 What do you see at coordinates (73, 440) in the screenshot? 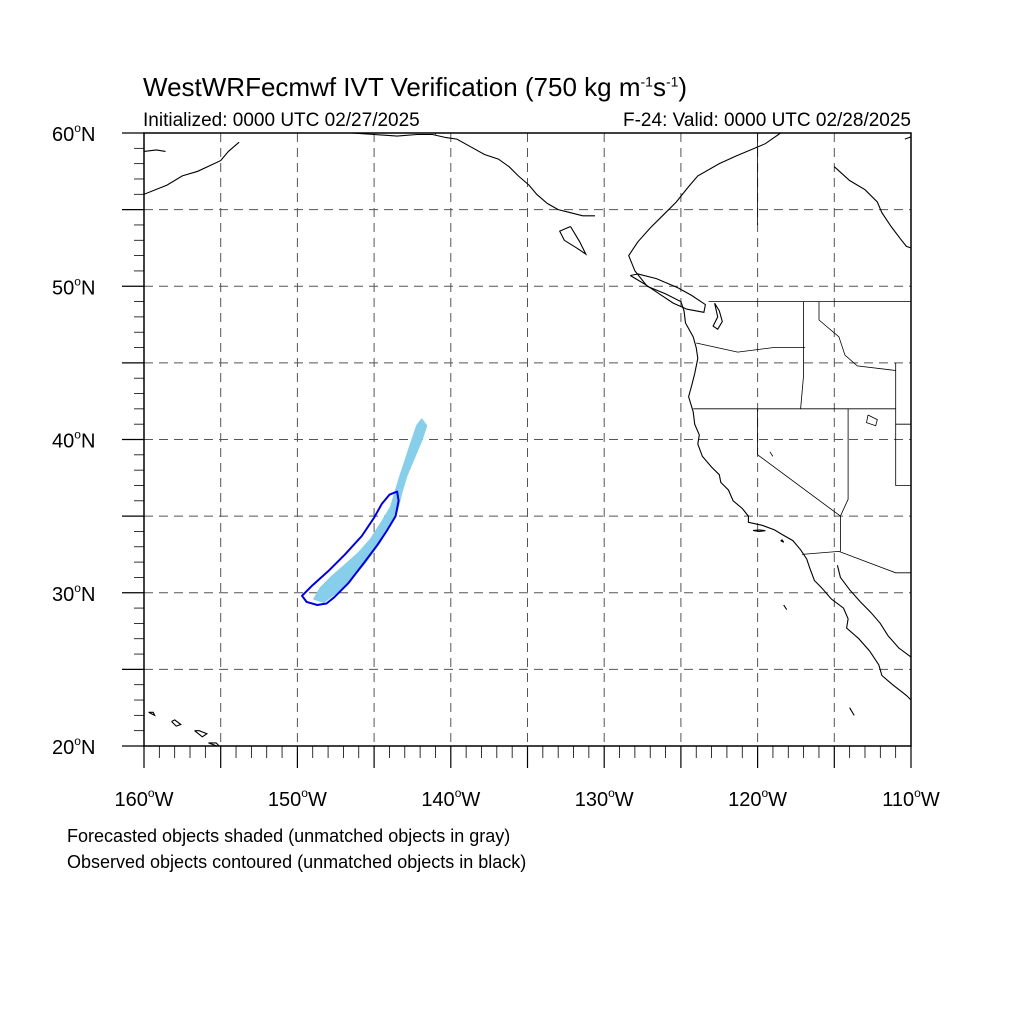
I see `lat-tick-label: 40oN` at bounding box center [73, 440].